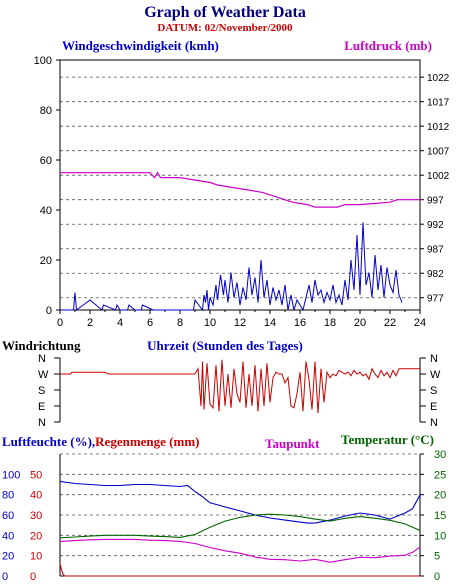 This screenshot has width=461, height=585. What do you see at coordinates (440, 496) in the screenshot?
I see `temperature-tick-label: 20` at bounding box center [440, 496].